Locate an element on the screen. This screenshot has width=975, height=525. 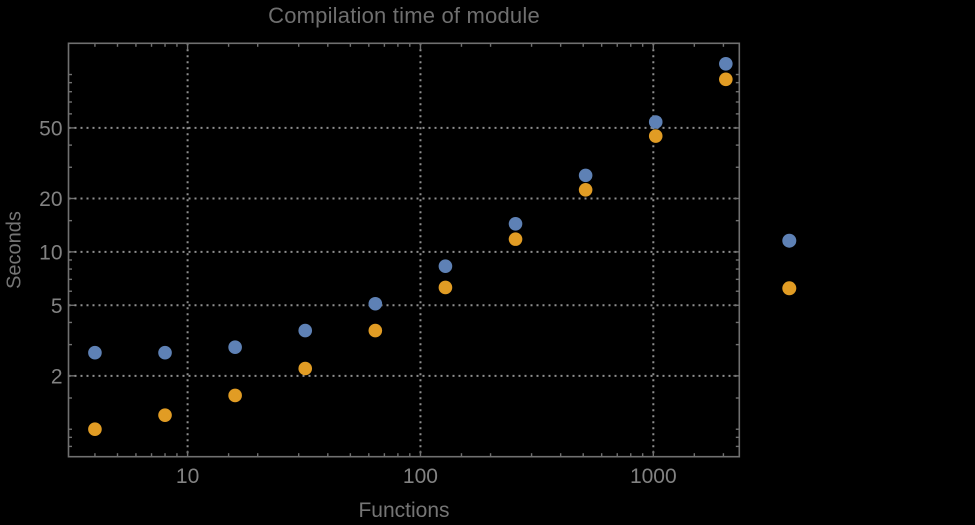
x-tick-label: 1000 is located at coordinates (653, 476).